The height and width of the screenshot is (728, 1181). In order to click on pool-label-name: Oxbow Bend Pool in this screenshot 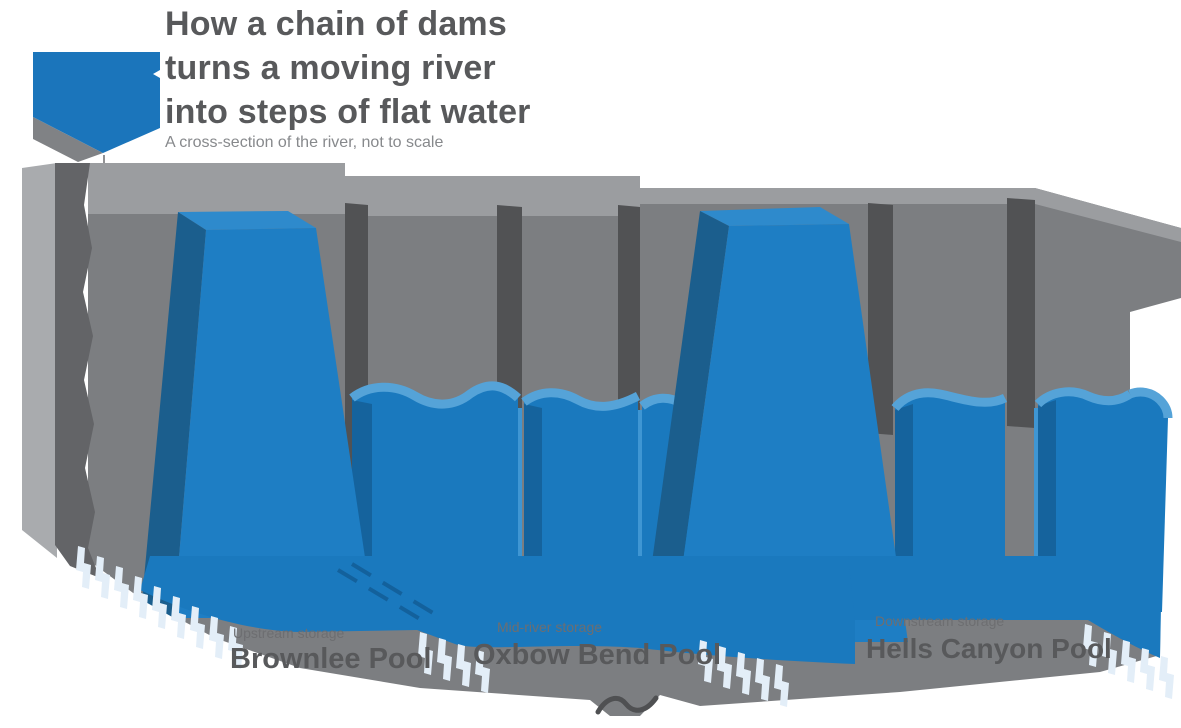, I will do `click(597, 655)`.